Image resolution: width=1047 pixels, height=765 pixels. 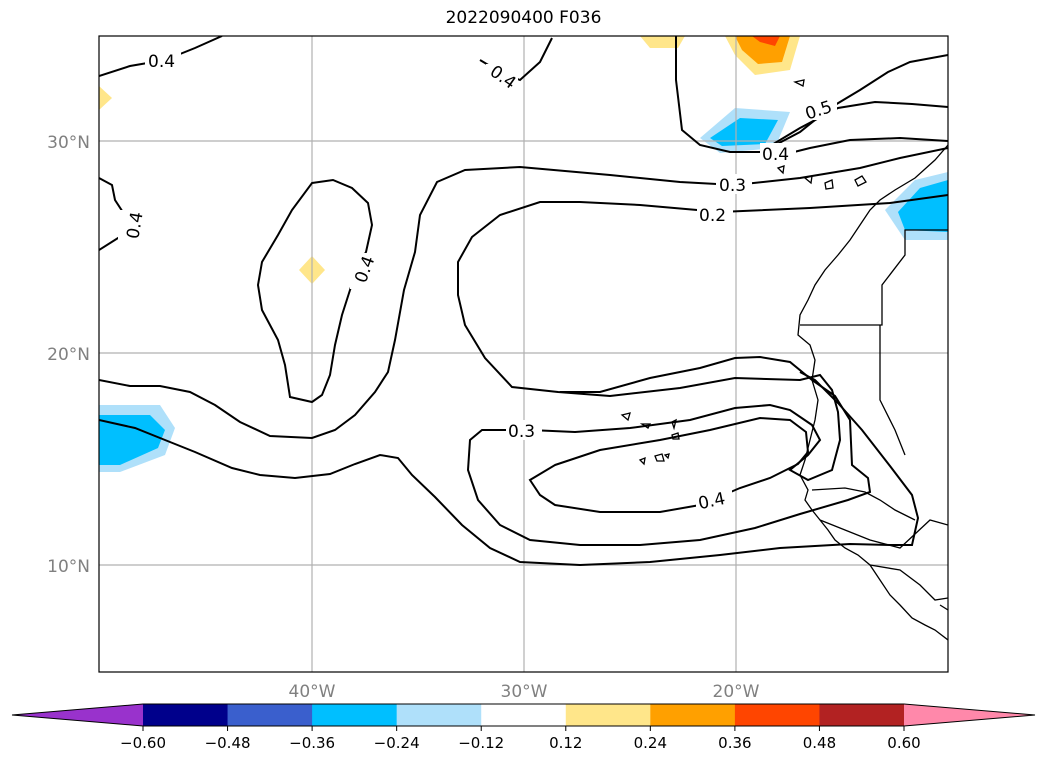 I want to click on border-africa-south, so click(x=943, y=607).